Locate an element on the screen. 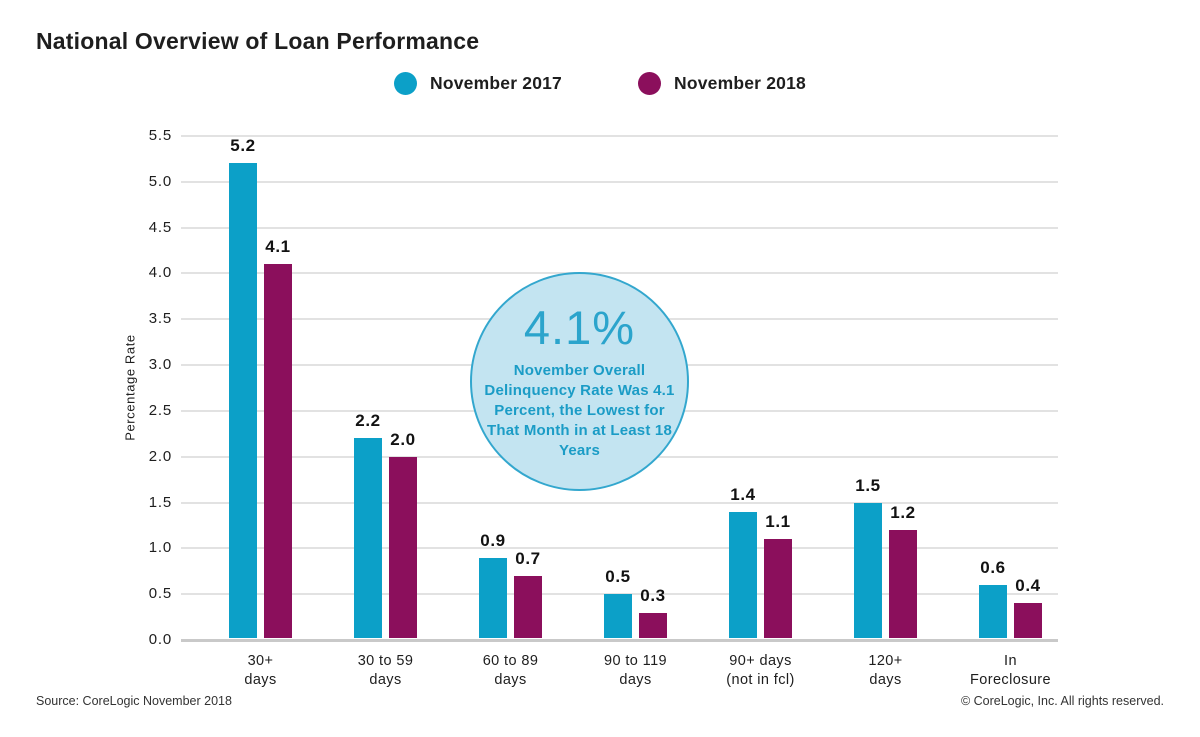 Image resolution: width=1200 pixels, height=737 pixels. bar-value-label: 0.5 is located at coordinates (618, 577).